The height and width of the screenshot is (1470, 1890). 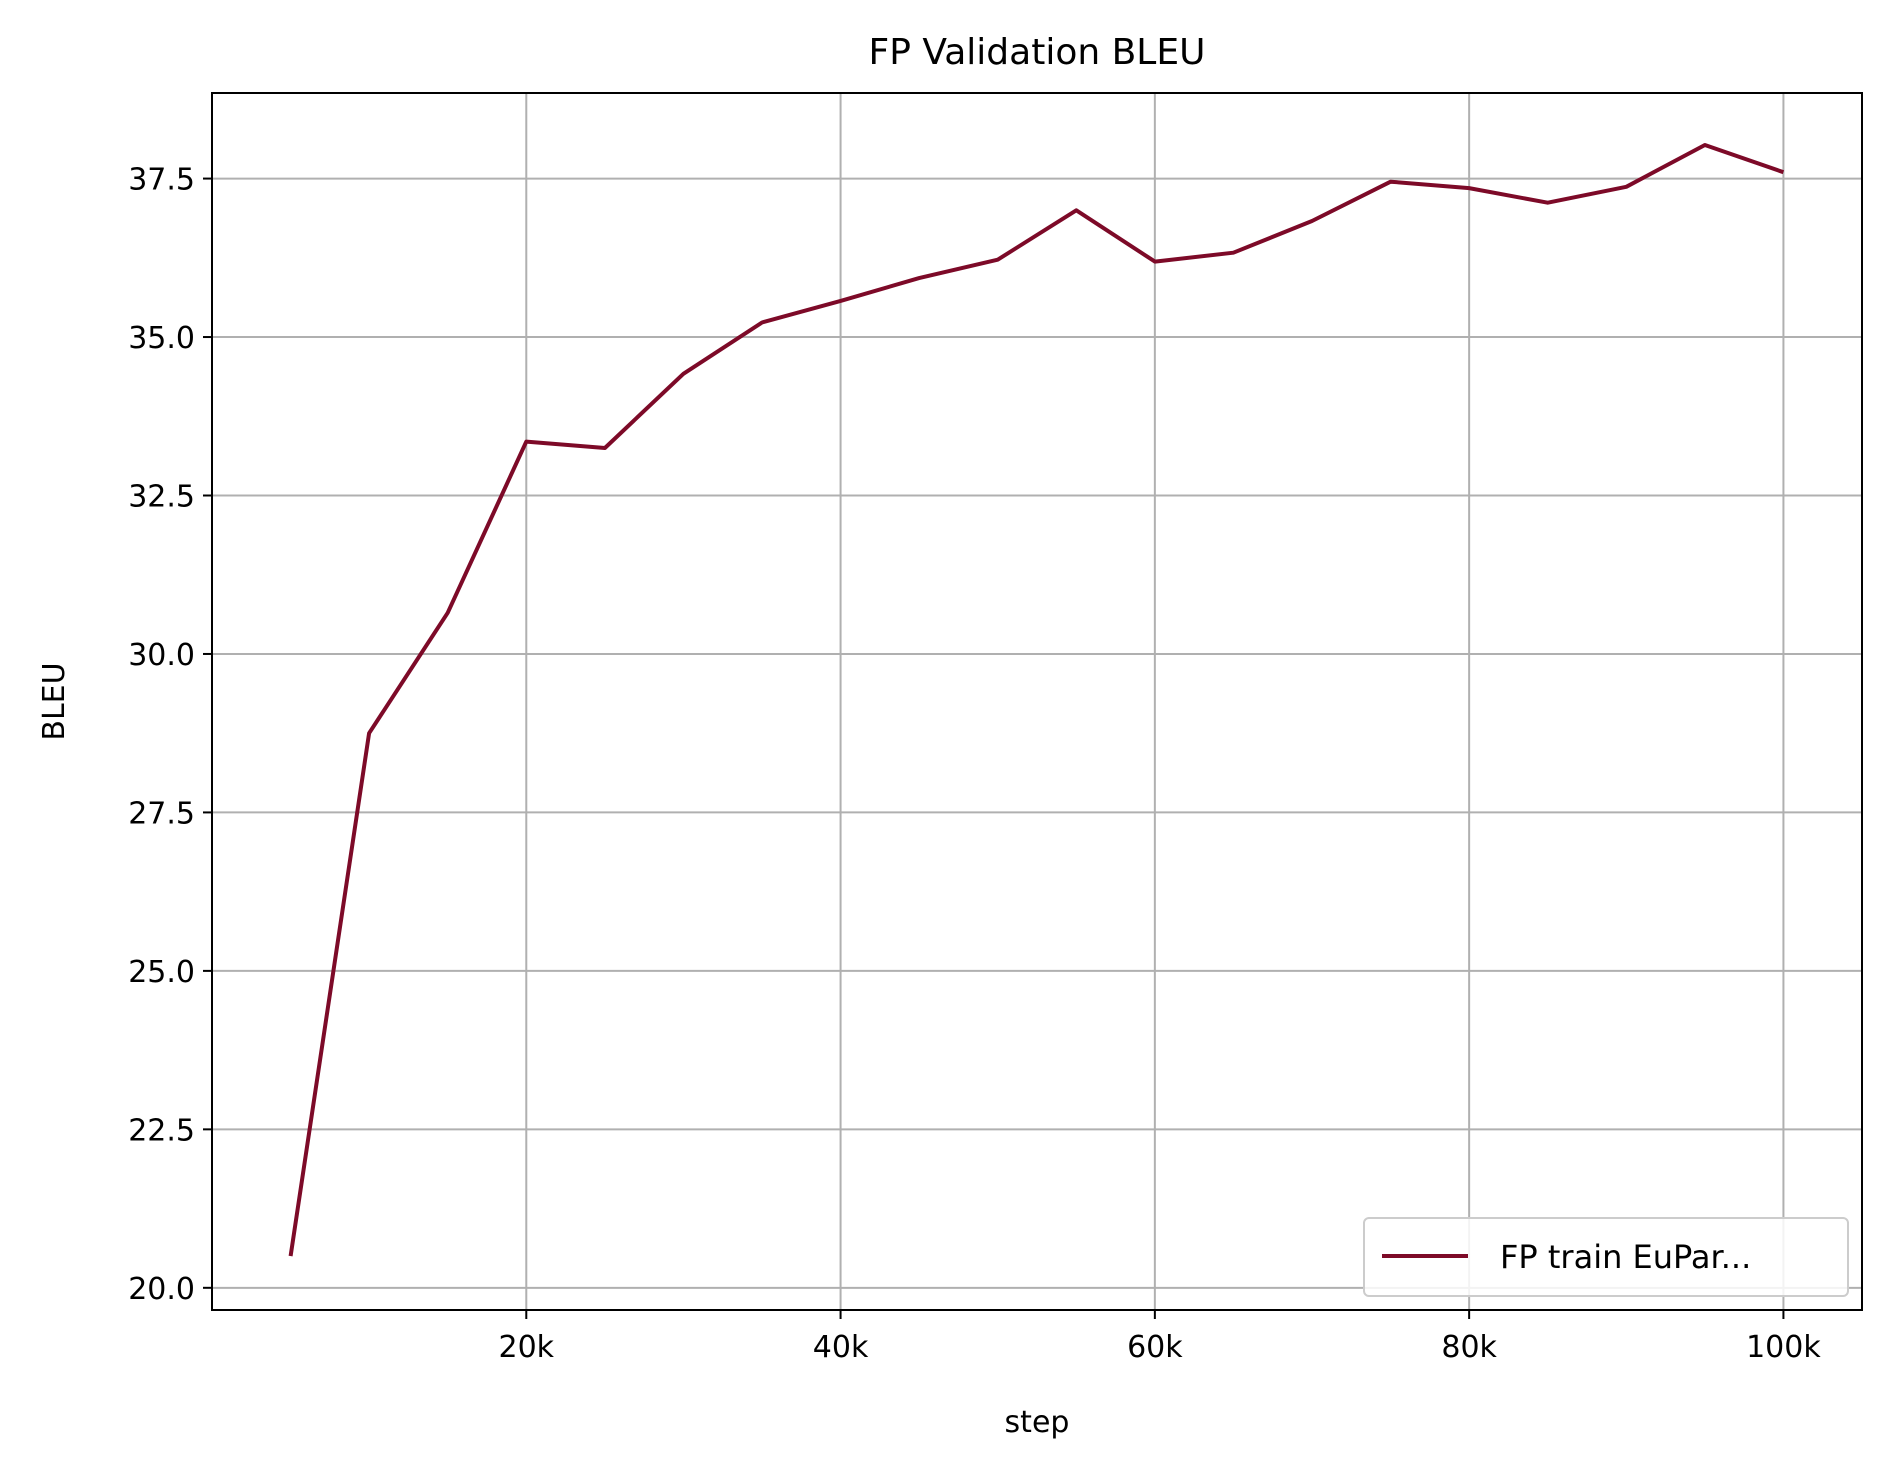 What do you see at coordinates (1037, 52) in the screenshot?
I see `chart-title: FP Validation BLEU` at bounding box center [1037, 52].